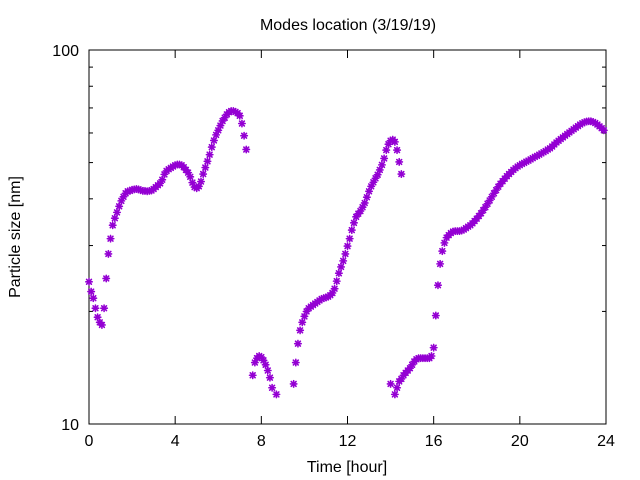 This screenshot has width=640, height=480. Describe the element at coordinates (434, 441) in the screenshot. I see `x-tick-label: 16` at that location.